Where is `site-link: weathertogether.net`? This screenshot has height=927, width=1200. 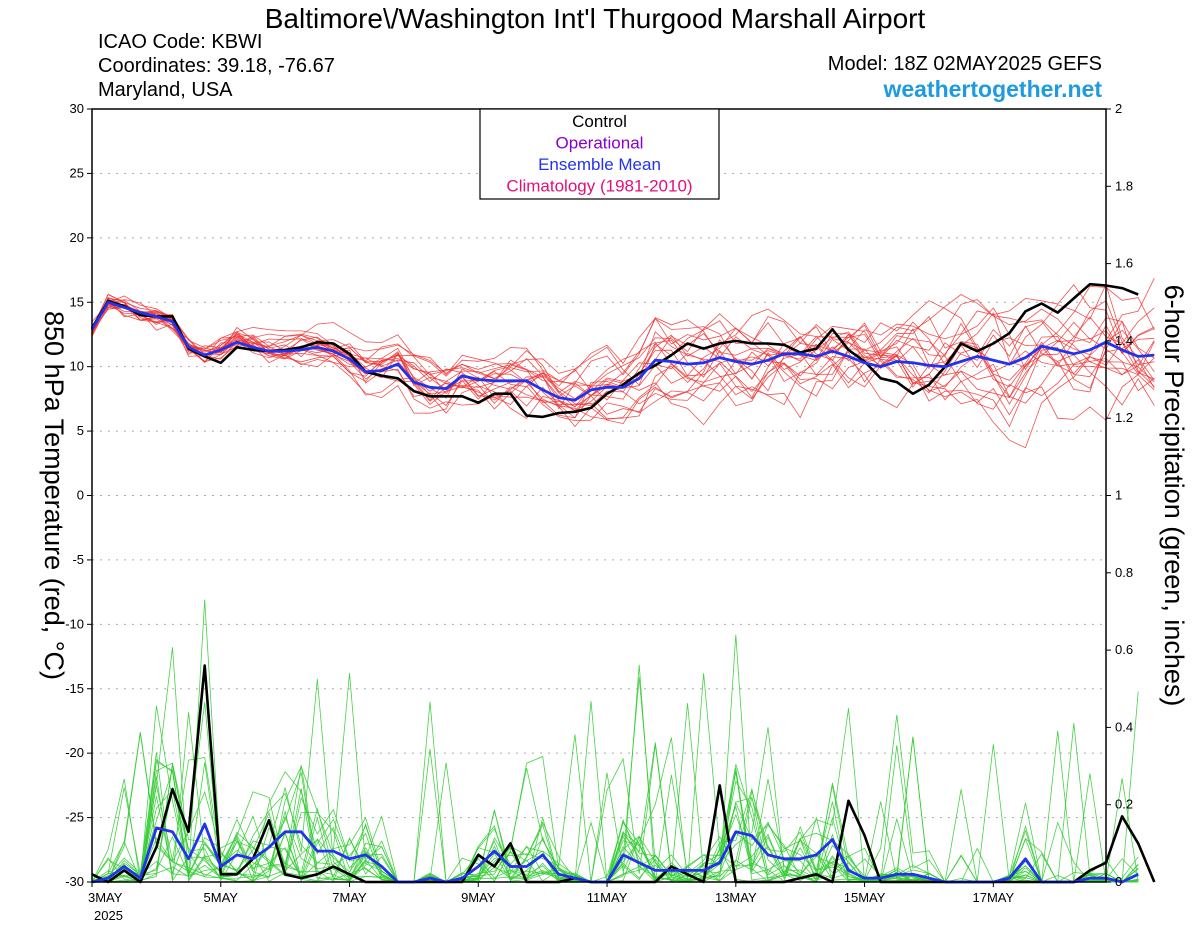 site-link: weathertogether.net is located at coordinates (992, 89).